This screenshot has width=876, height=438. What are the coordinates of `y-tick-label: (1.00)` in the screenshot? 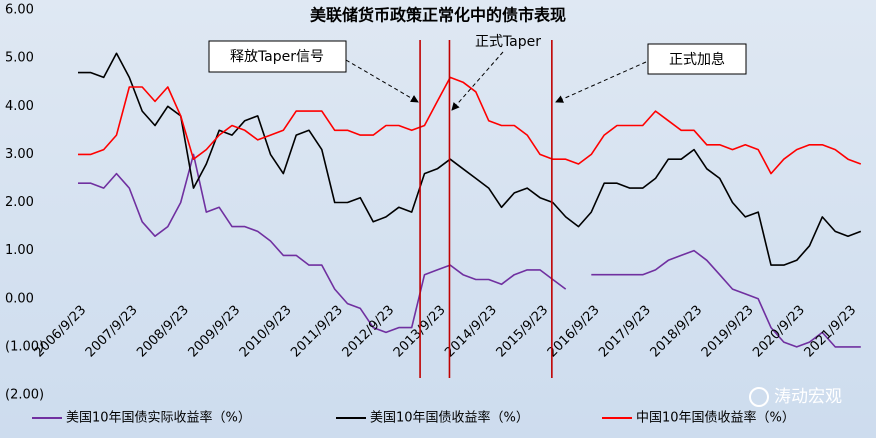 It's located at (24, 346).